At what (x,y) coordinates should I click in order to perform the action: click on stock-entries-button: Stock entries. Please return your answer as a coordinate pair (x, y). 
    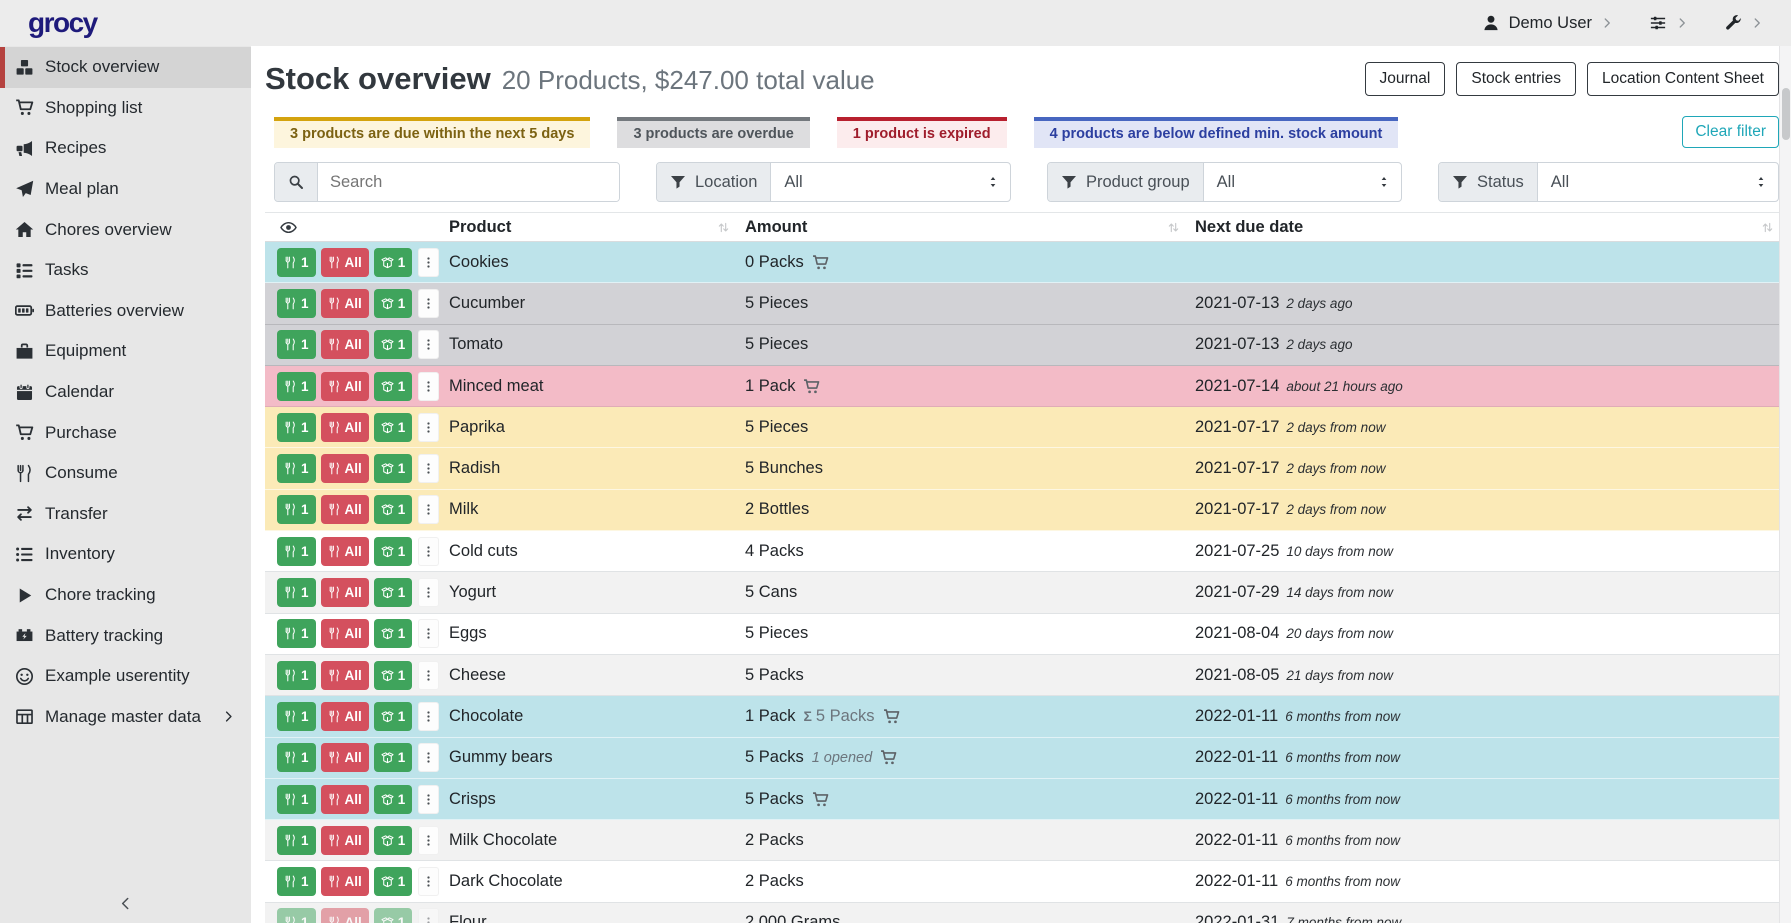
    Looking at the image, I should click on (1516, 79).